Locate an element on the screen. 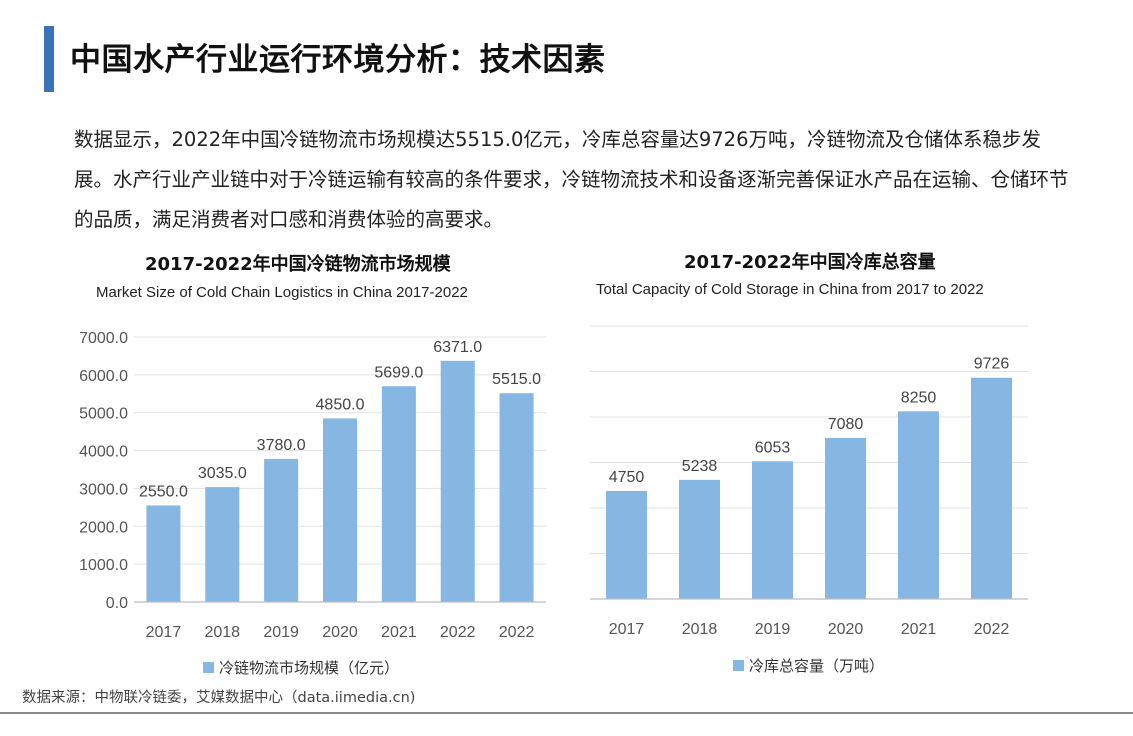  chart2-legend: 冷库总容量（万吨） is located at coordinates (808, 665).